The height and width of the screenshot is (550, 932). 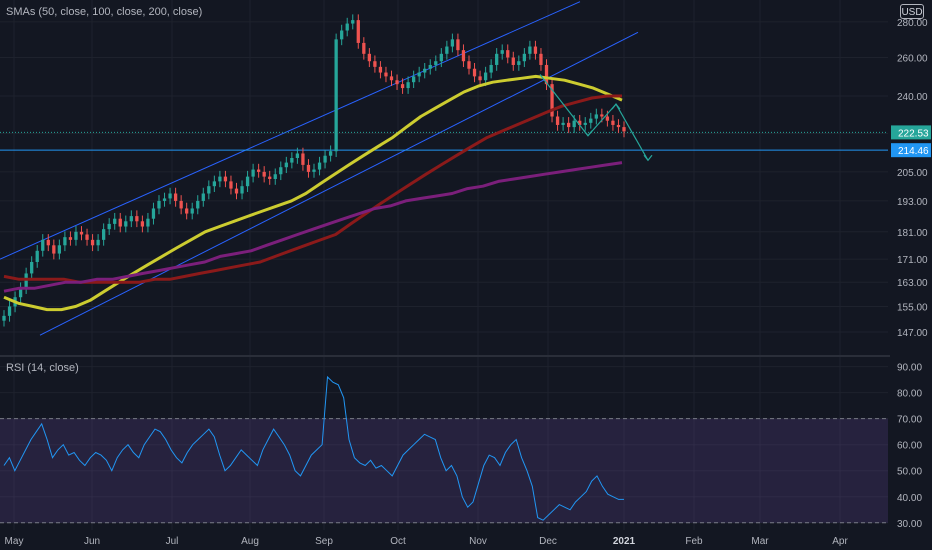 I want to click on rsi-tick-label: 80.00, so click(x=909, y=394).